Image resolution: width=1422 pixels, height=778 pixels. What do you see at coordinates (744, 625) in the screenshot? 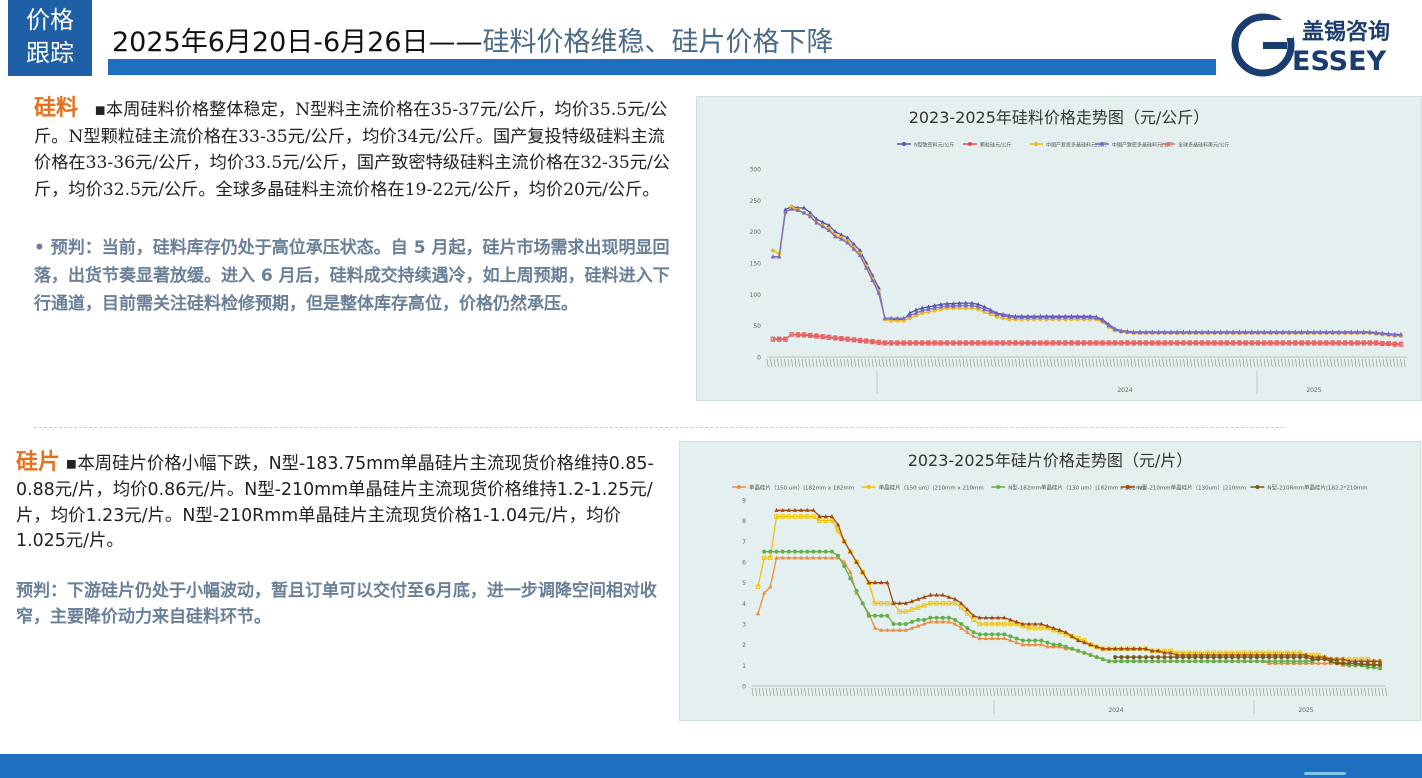
I see `y-tick-label: 3` at bounding box center [744, 625].